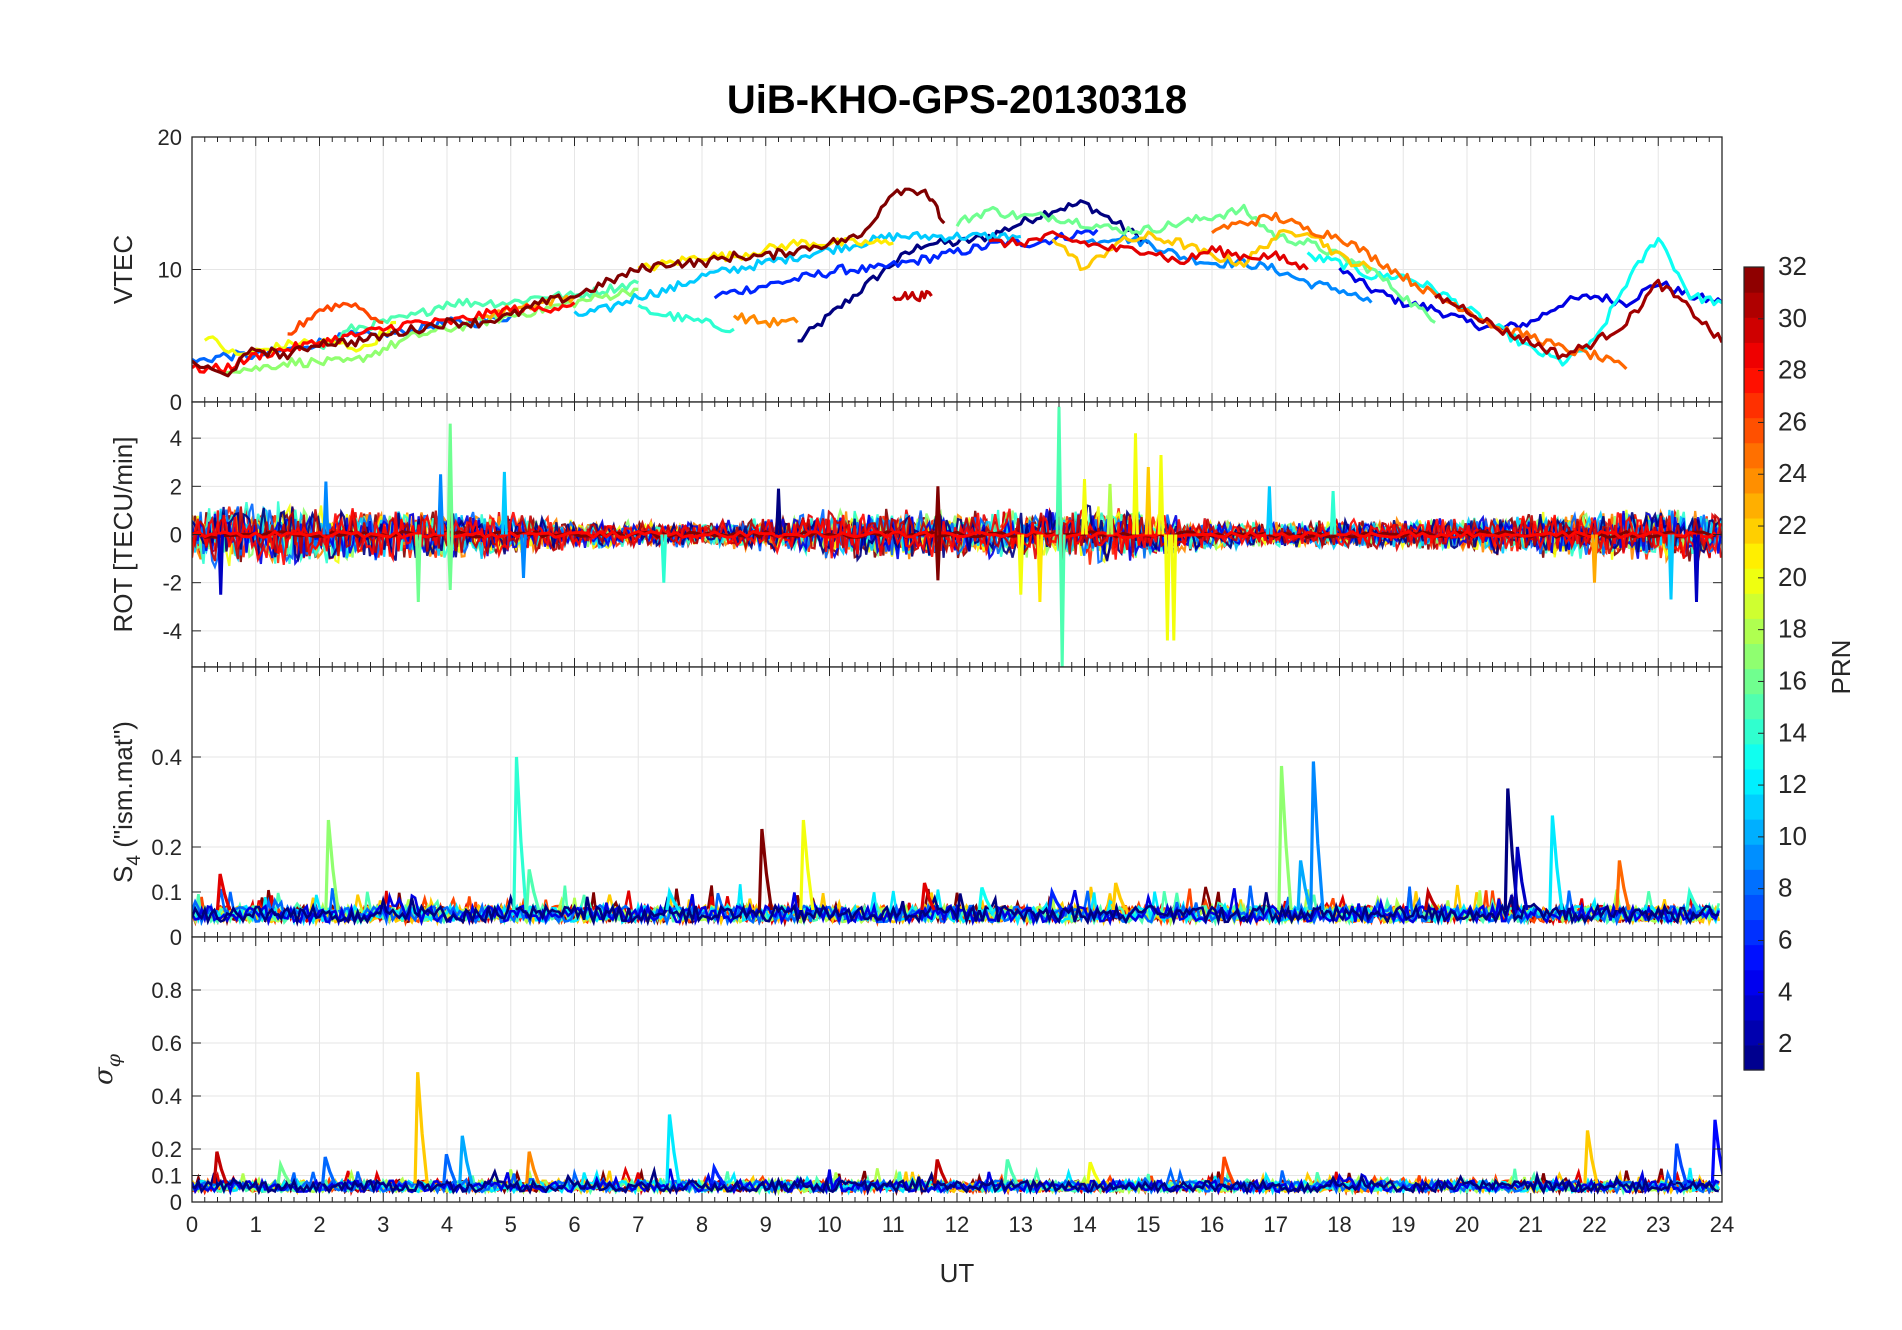 The width and height of the screenshot is (1902, 1330). Describe the element at coordinates (1792, 836) in the screenshot. I see `colorbar-tick-label: 10` at that location.